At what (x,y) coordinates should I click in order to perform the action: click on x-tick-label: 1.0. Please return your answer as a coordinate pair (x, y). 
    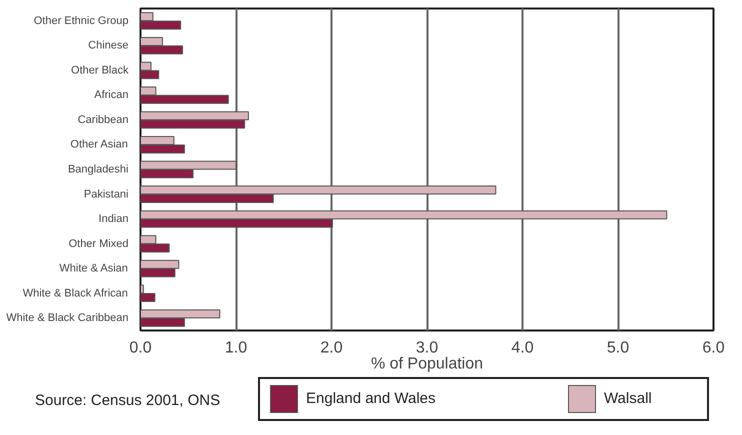
    Looking at the image, I should click on (236, 348).